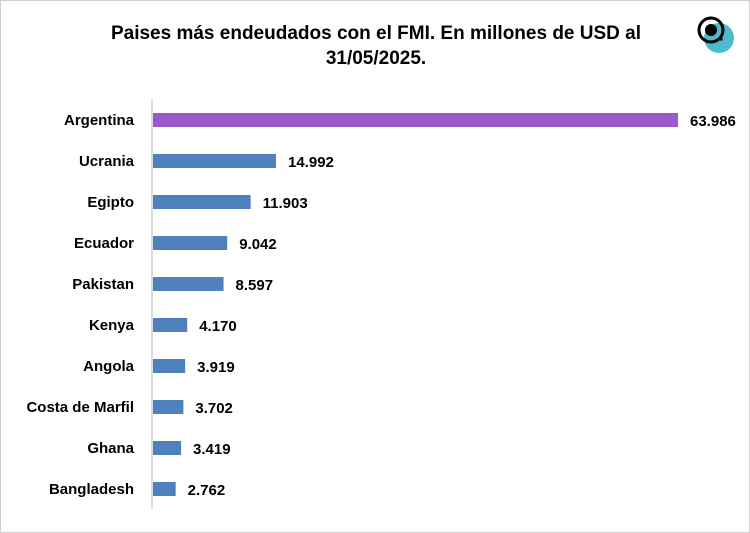 The height and width of the screenshot is (533, 750). I want to click on data-label: 2.762, so click(207, 490).